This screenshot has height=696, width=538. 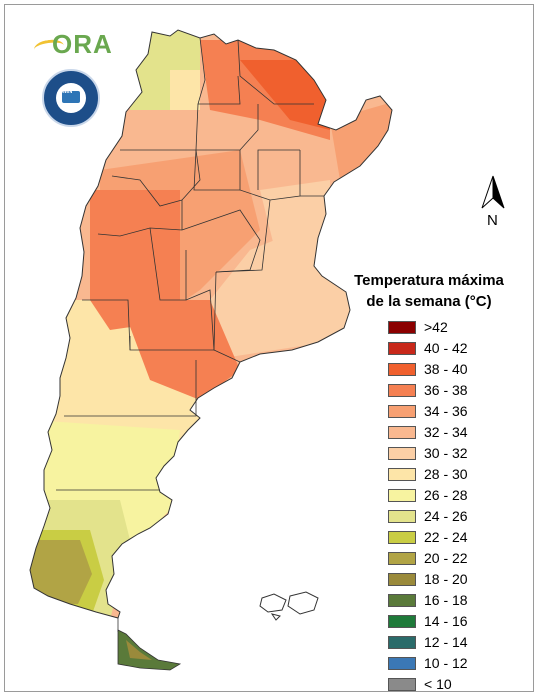 I want to click on ora-logo: ORA, so click(x=72, y=43).